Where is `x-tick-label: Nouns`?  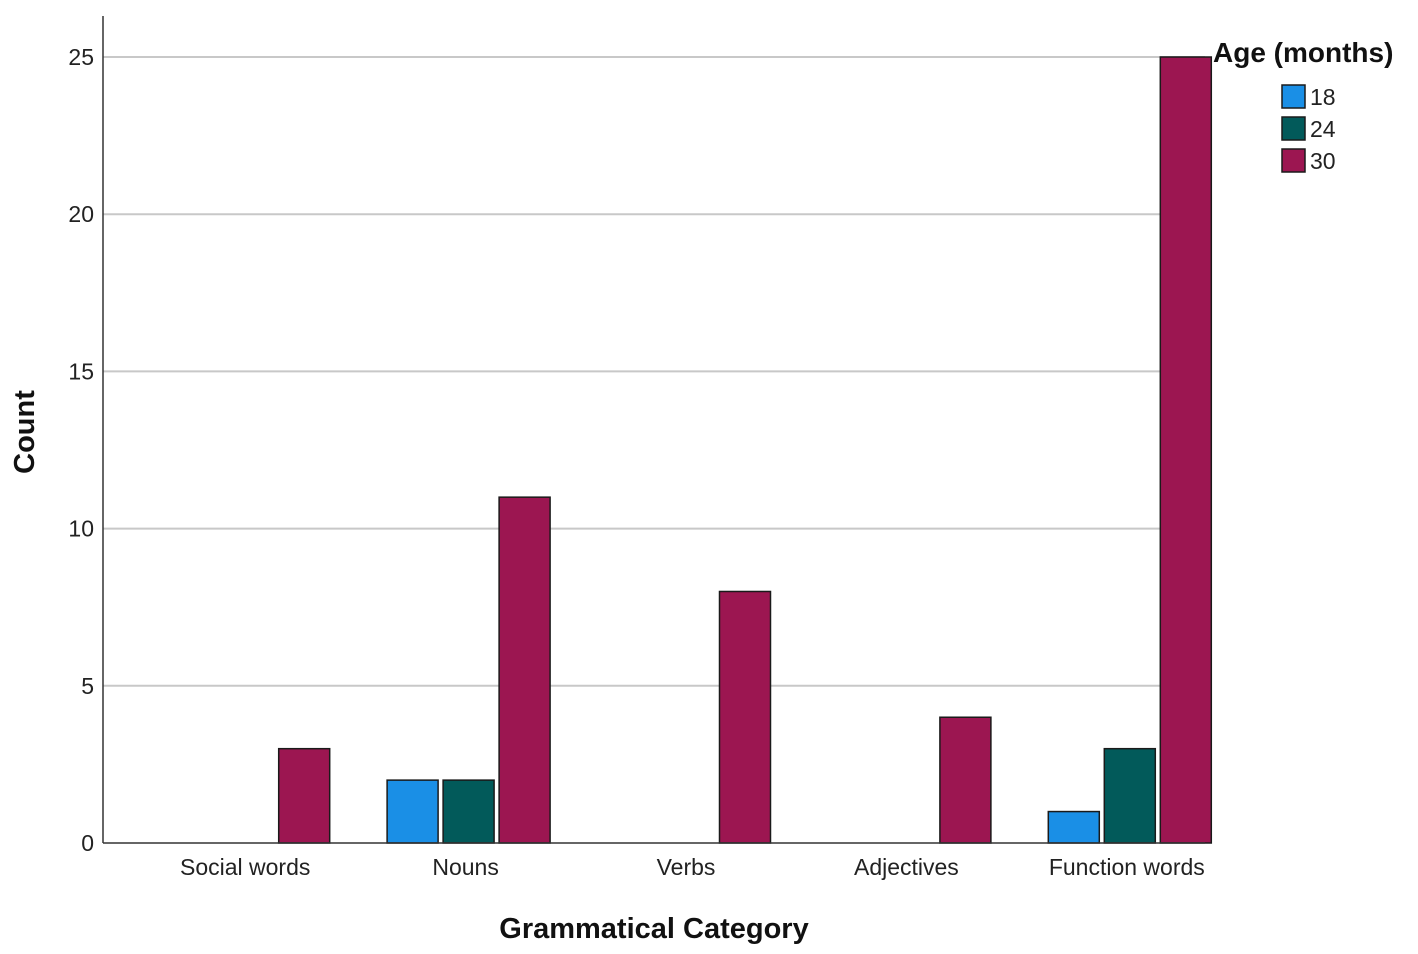
x-tick-label: Nouns is located at coordinates (465, 867).